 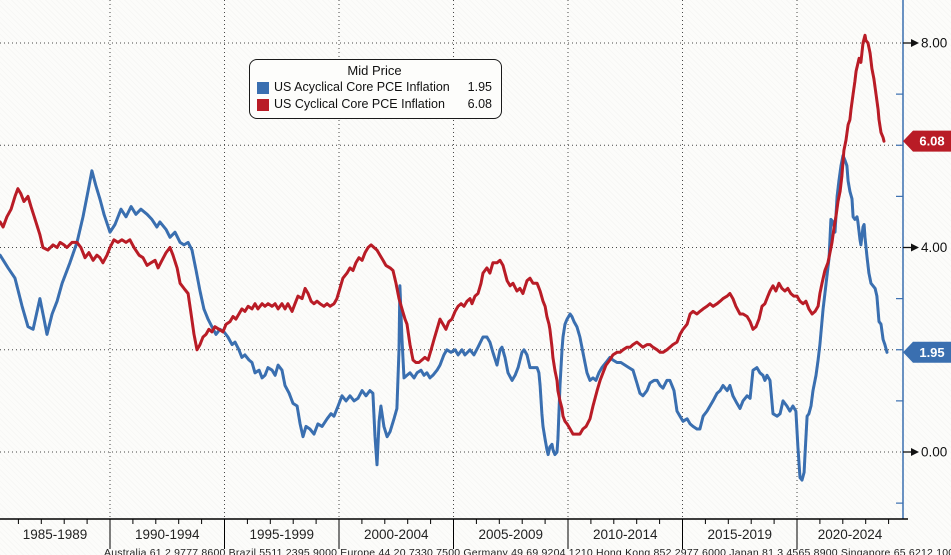 I want to click on last-price-badge-text: 6.08, so click(x=931, y=141).